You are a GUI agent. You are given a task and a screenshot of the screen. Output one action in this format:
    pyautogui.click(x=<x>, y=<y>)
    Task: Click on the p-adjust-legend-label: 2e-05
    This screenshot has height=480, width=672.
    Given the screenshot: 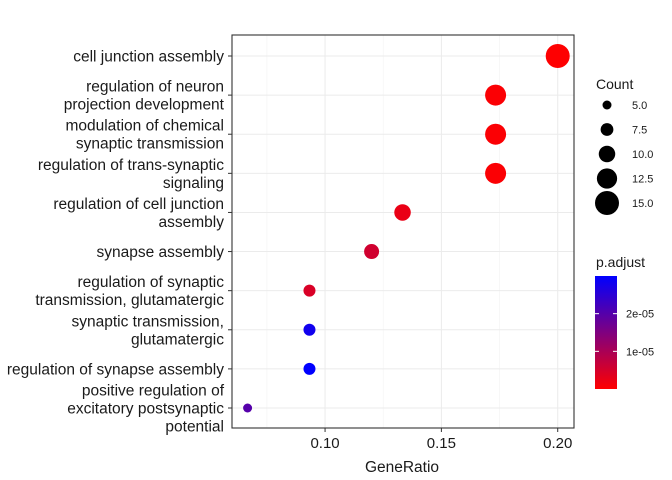 What is the action you would take?
    pyautogui.click(x=640, y=315)
    